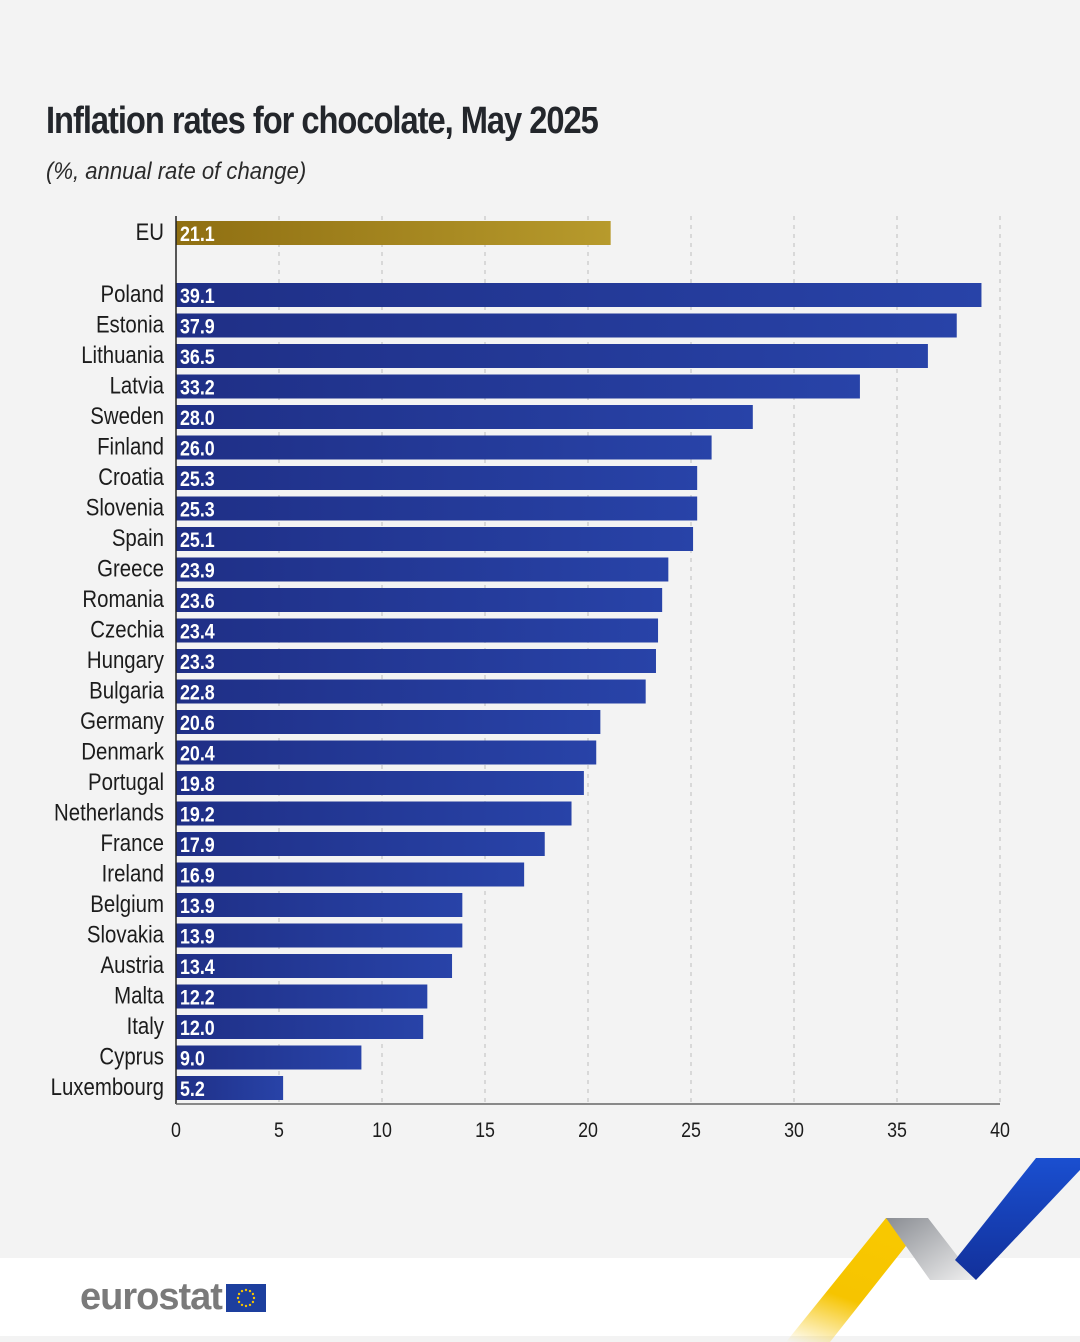 The image size is (1080, 1342). What do you see at coordinates (197, 235) in the screenshot?
I see `value-label-eu: 21.1` at bounding box center [197, 235].